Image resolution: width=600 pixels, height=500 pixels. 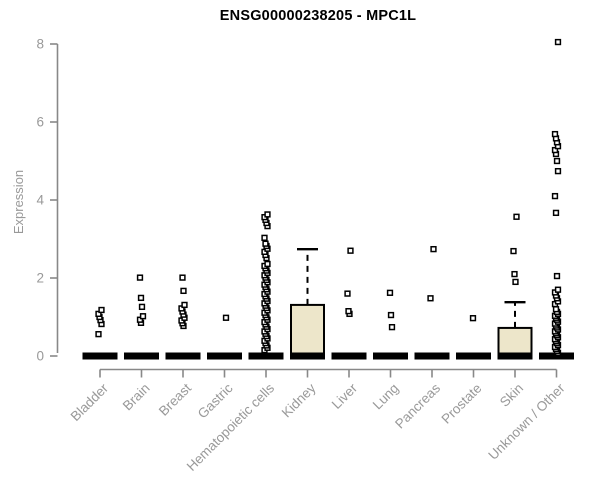 I want to click on boxplot-unknown-other, so click(x=556, y=199).